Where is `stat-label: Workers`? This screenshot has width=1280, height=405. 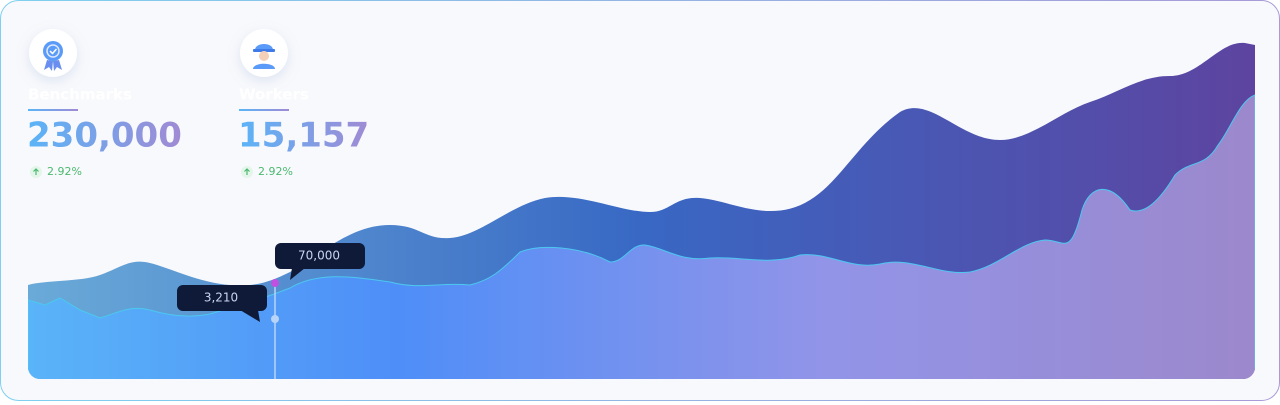 stat-label: Workers is located at coordinates (274, 95).